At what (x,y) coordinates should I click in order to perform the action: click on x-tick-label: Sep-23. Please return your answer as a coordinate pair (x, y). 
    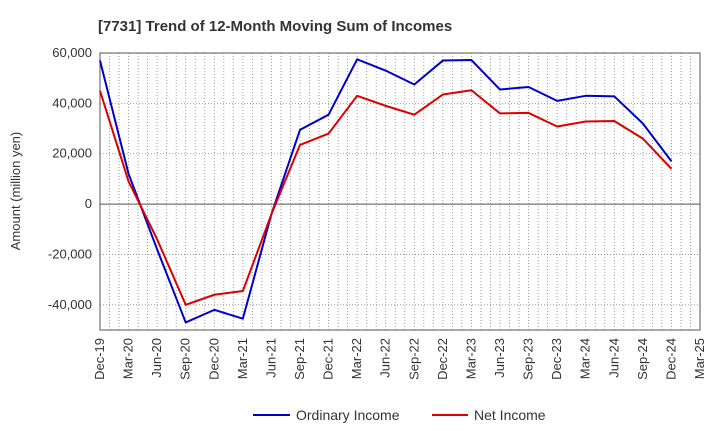
    Looking at the image, I should click on (528, 359).